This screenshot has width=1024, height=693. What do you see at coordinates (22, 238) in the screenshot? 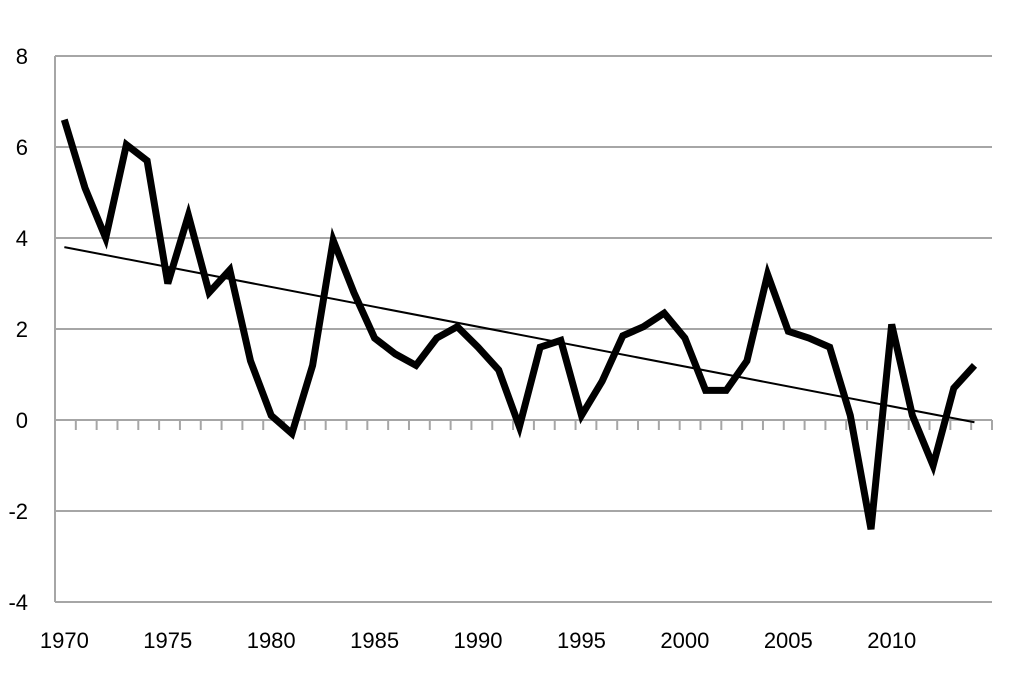
I see `y-tick-label: 4` at bounding box center [22, 238].